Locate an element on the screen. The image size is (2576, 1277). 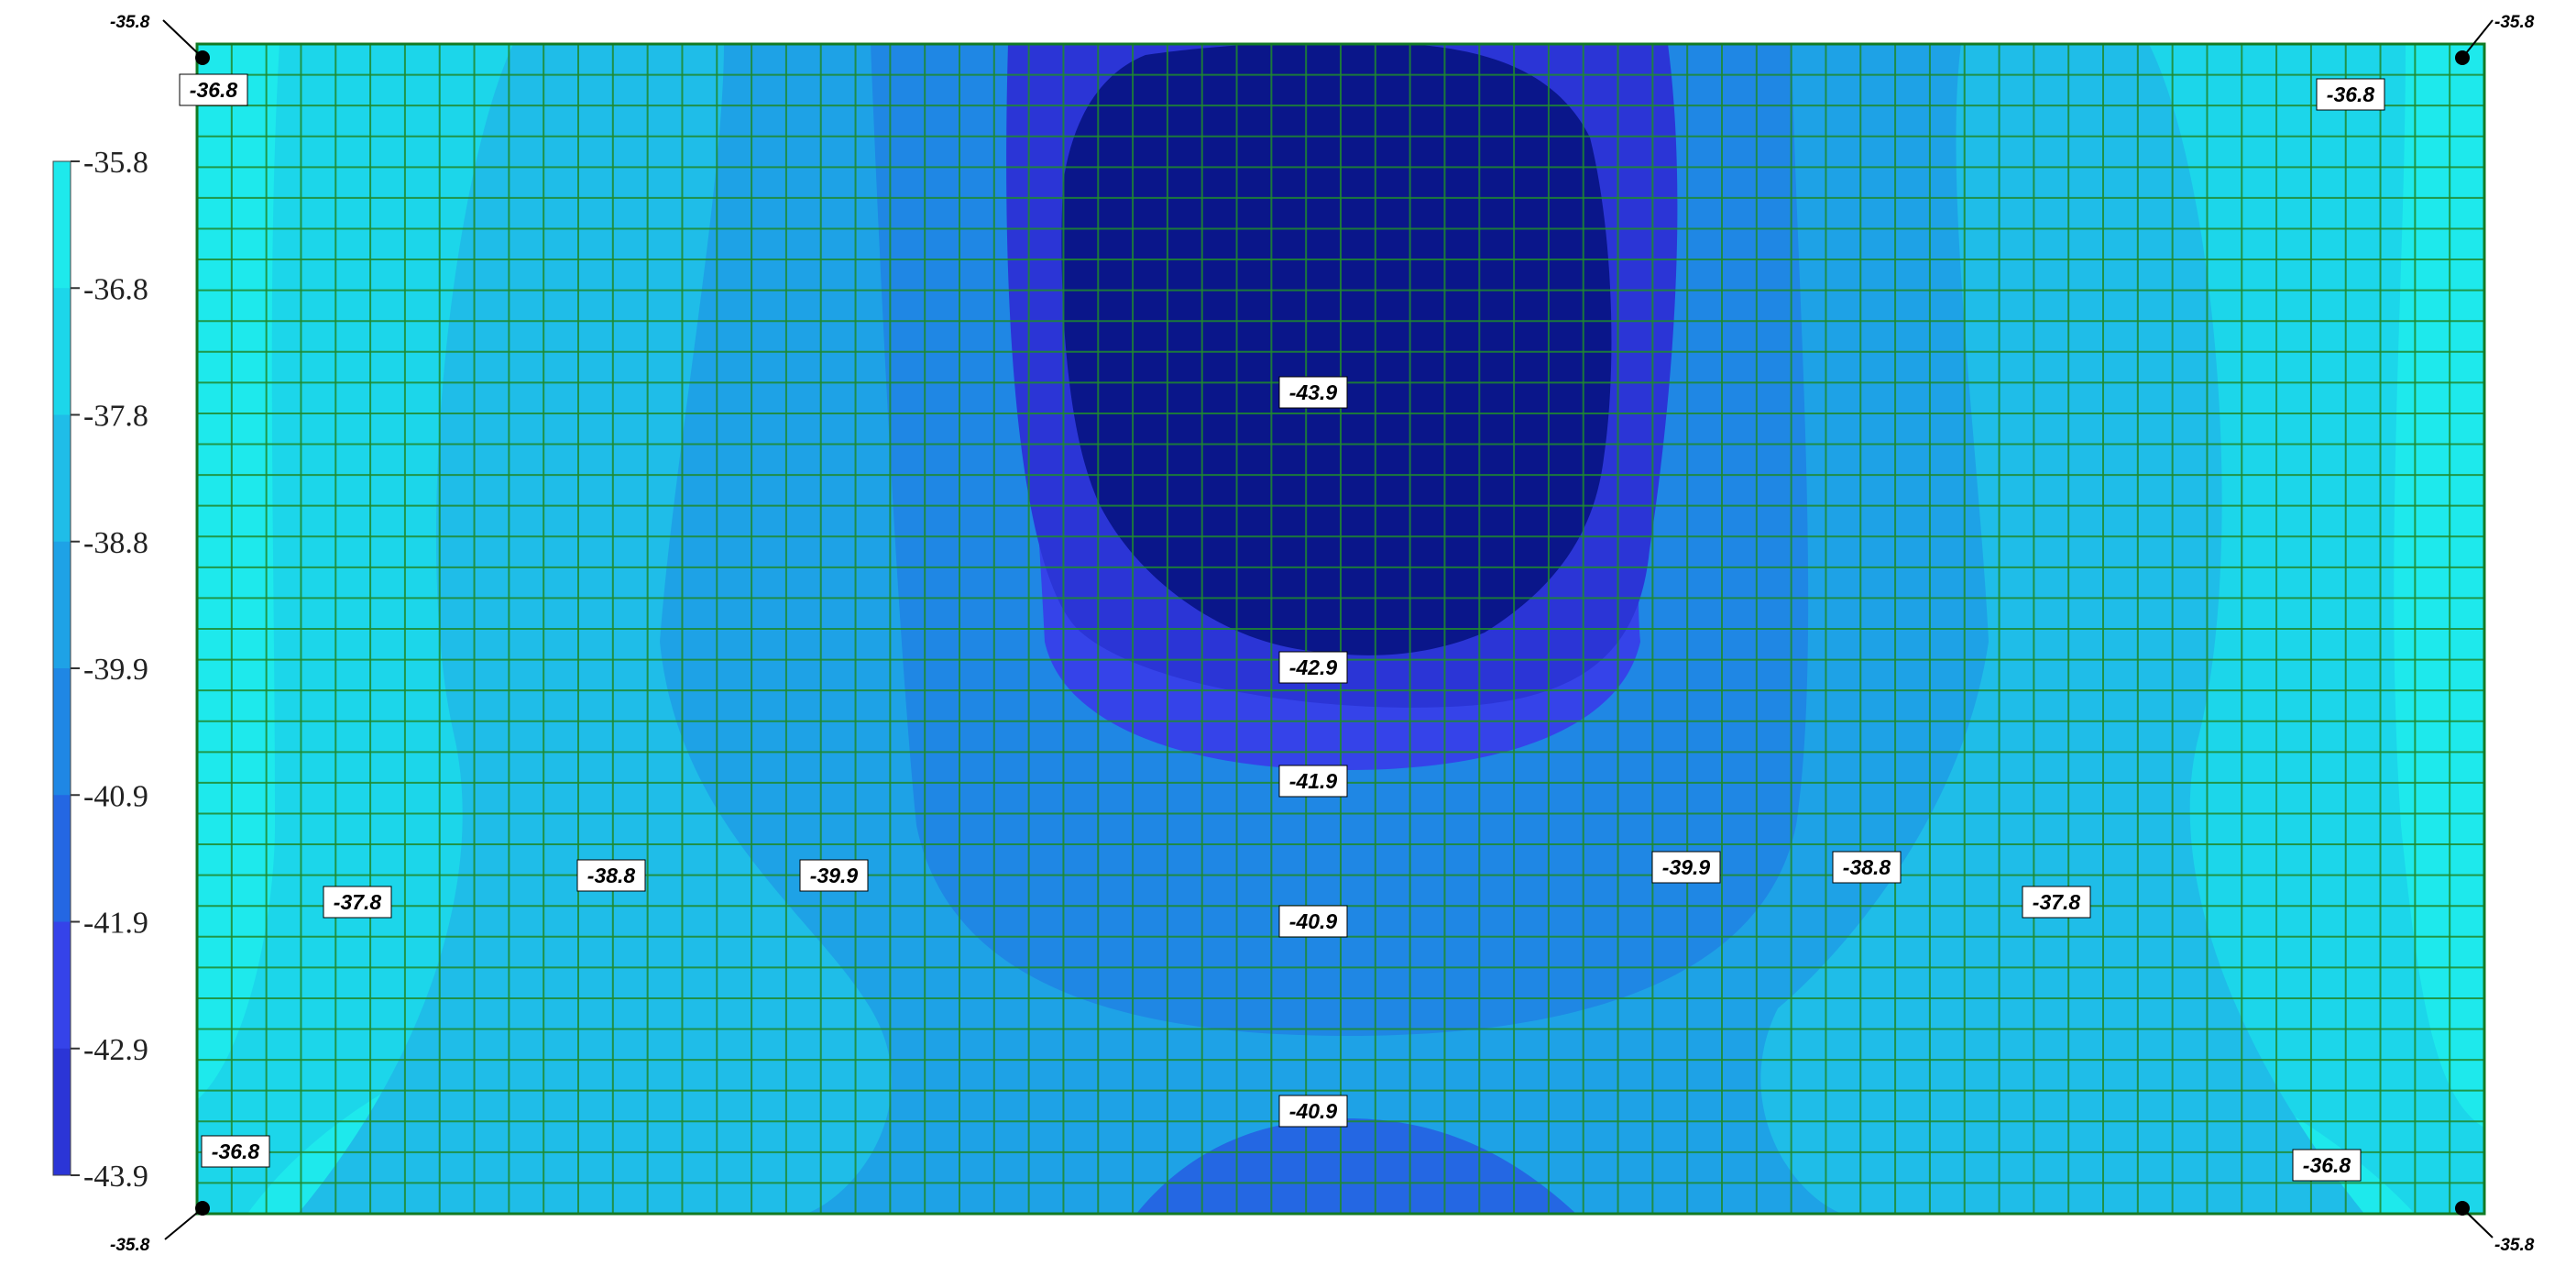
contour-label-value: -41.9 is located at coordinates (1313, 781).